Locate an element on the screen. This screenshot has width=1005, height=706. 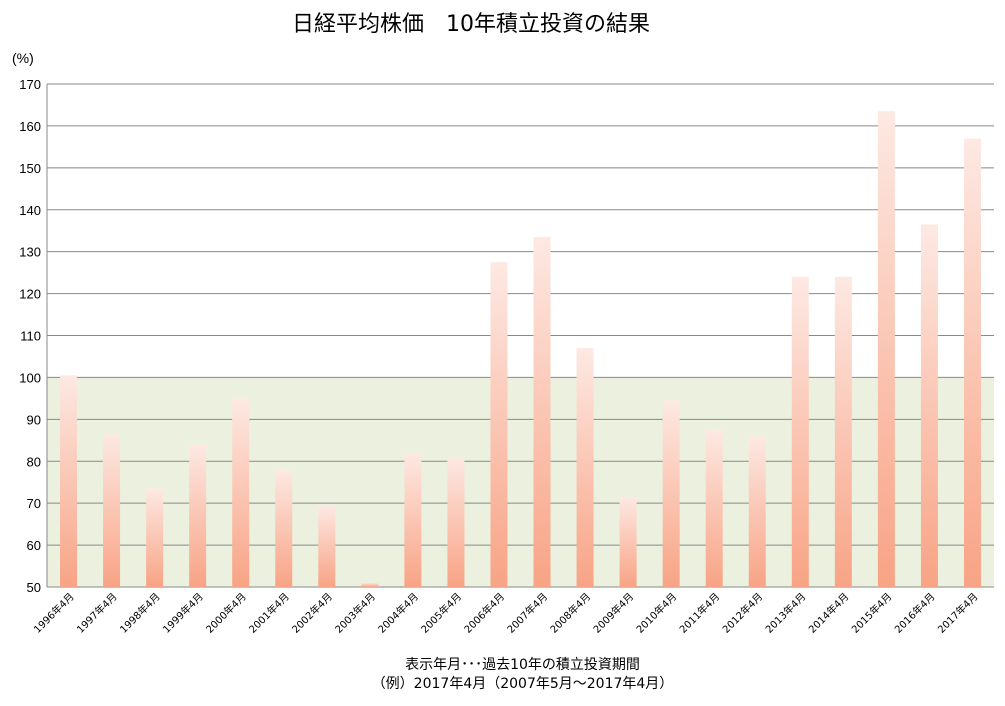
y-tick-label: 90 is located at coordinates (34, 419).